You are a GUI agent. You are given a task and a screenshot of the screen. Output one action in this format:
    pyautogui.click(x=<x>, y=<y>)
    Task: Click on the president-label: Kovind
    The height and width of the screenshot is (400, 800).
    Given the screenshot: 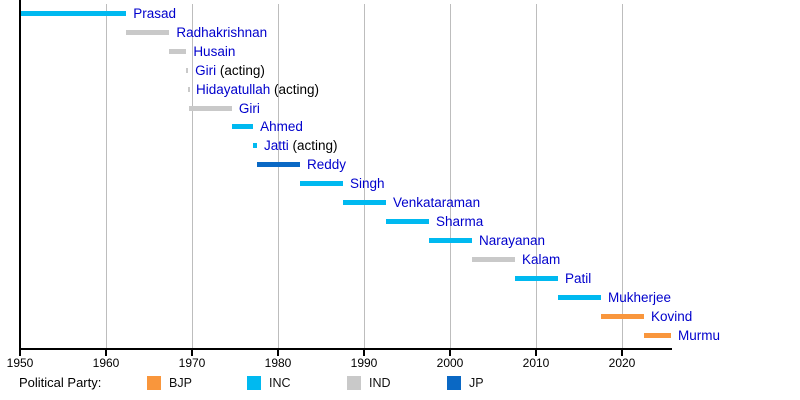 What is the action you would take?
    pyautogui.click(x=671, y=316)
    